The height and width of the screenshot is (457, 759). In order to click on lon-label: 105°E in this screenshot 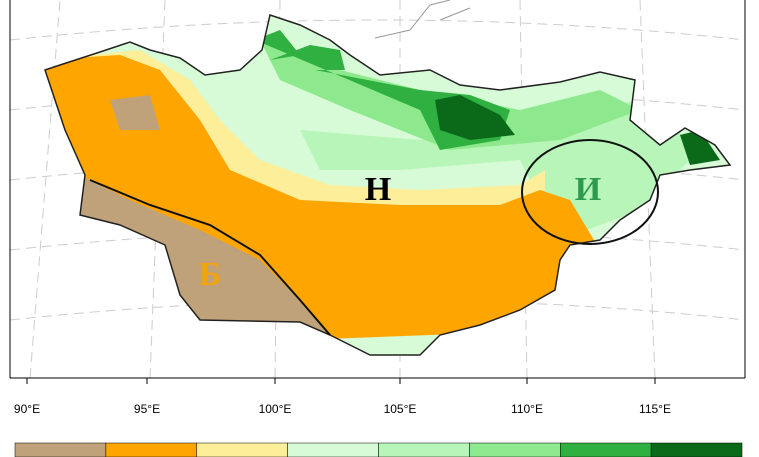, I will do `click(400, 409)`.